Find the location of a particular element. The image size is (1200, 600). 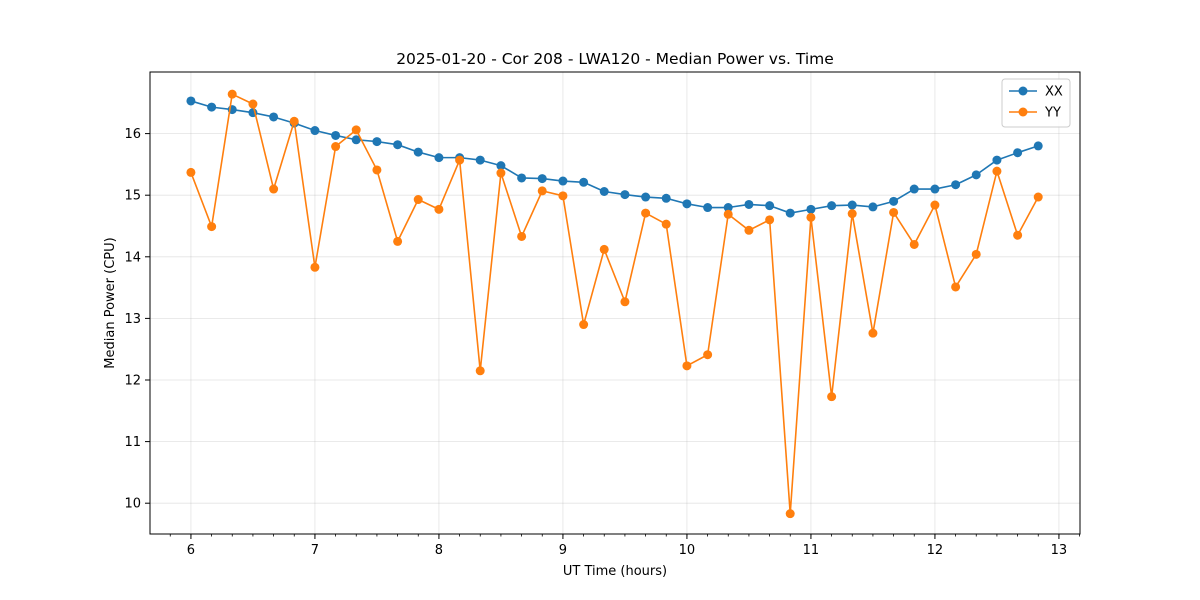

legend-yy-marker is located at coordinates (1023, 112).